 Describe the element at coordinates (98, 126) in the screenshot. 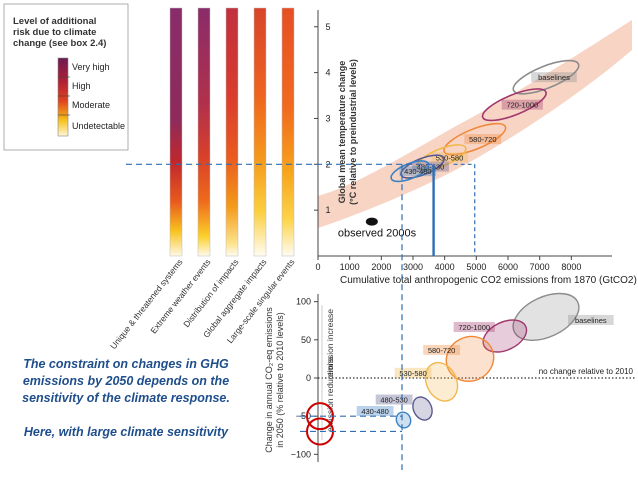

I see `legend-level-undetectable: Undetectable` at that location.